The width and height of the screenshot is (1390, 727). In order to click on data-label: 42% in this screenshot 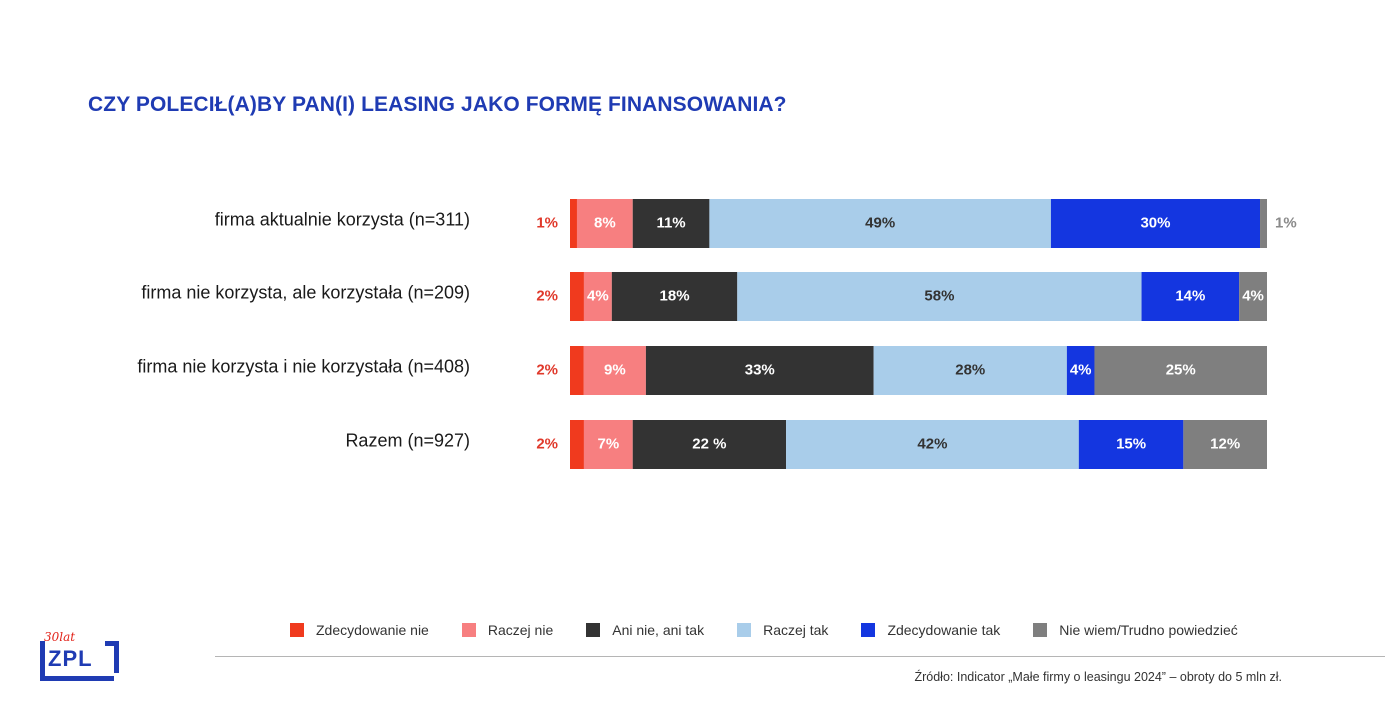, I will do `click(932, 443)`.